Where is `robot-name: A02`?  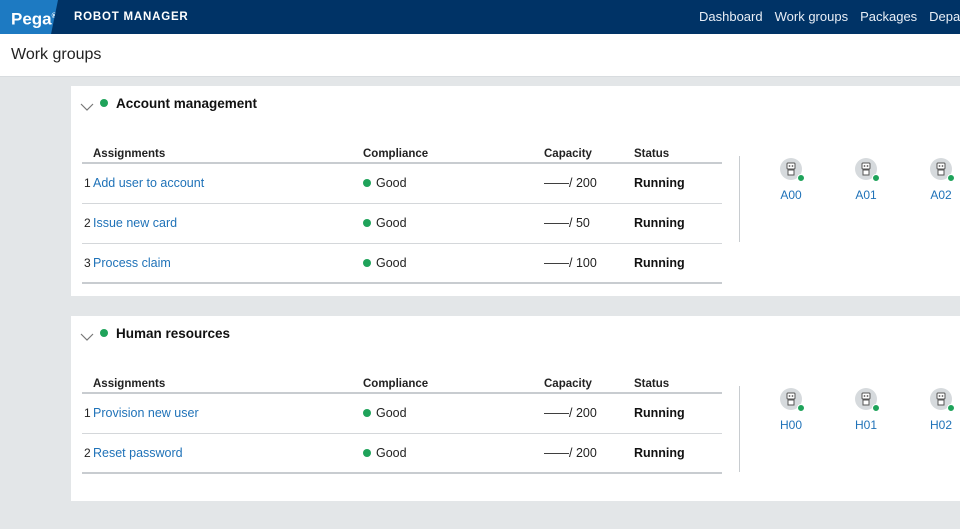 robot-name: A02 is located at coordinates (941, 195).